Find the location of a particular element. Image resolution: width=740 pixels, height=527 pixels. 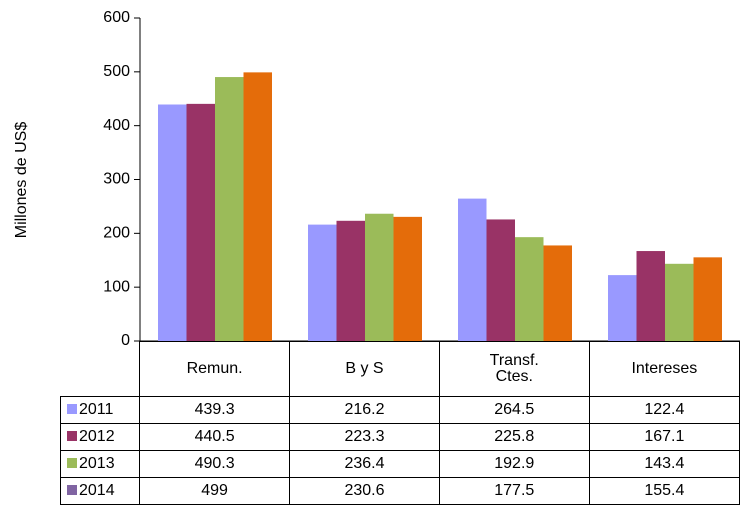

value-cell: 192.9 is located at coordinates (514, 464).